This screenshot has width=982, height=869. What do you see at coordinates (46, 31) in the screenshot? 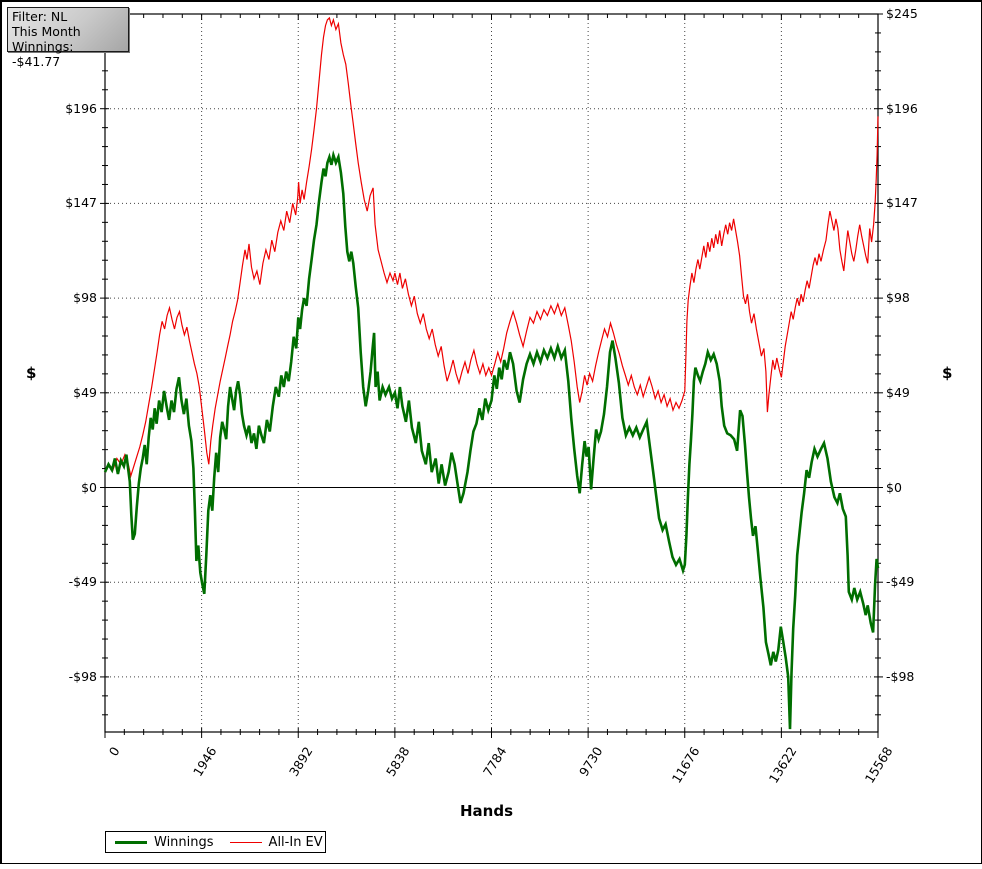
I see `tooltip-period-line: This Month` at bounding box center [46, 31].